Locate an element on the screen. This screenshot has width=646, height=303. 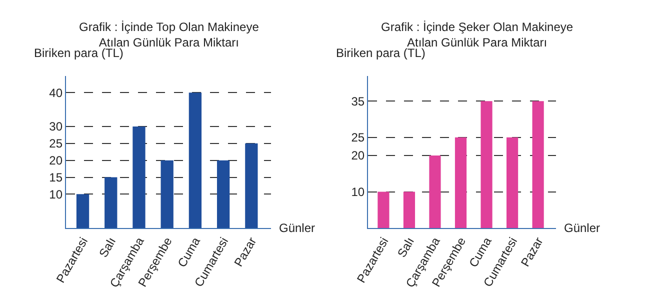
y-tick-label: 40 is located at coordinates (56, 93).